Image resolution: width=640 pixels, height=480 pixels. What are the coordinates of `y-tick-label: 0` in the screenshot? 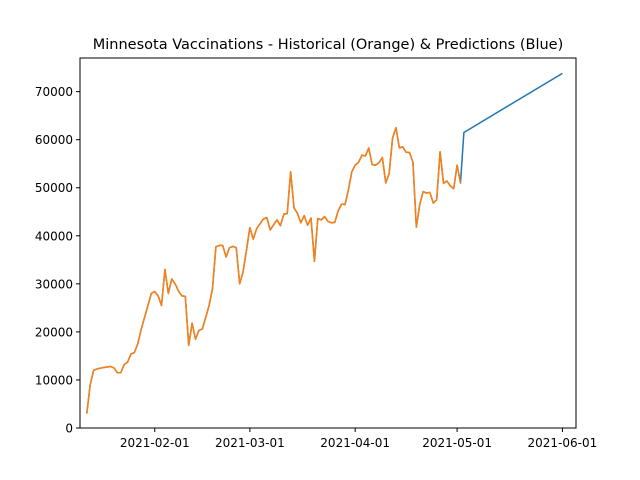 It's located at (69, 429).